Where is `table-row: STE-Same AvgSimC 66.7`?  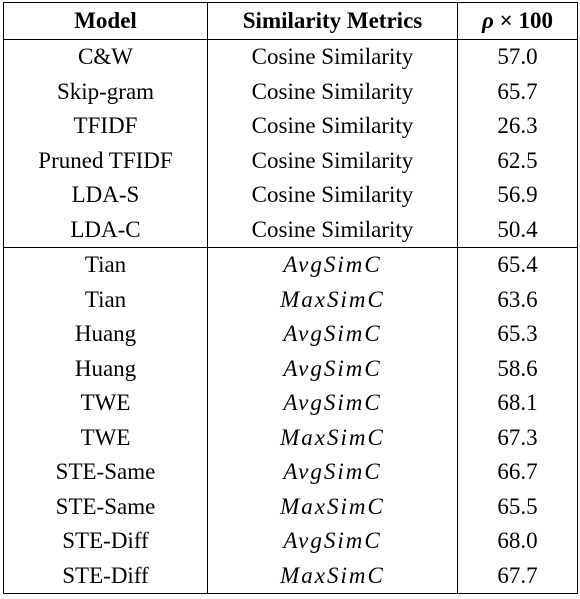
table-row: STE-Same AvgSimC 66.7 is located at coordinates (290, 472).